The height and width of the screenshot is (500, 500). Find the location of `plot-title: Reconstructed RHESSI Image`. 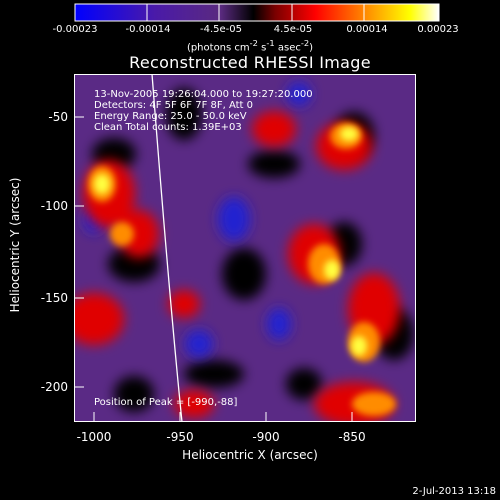

plot-title: Reconstructed RHESSI Image is located at coordinates (250, 62).